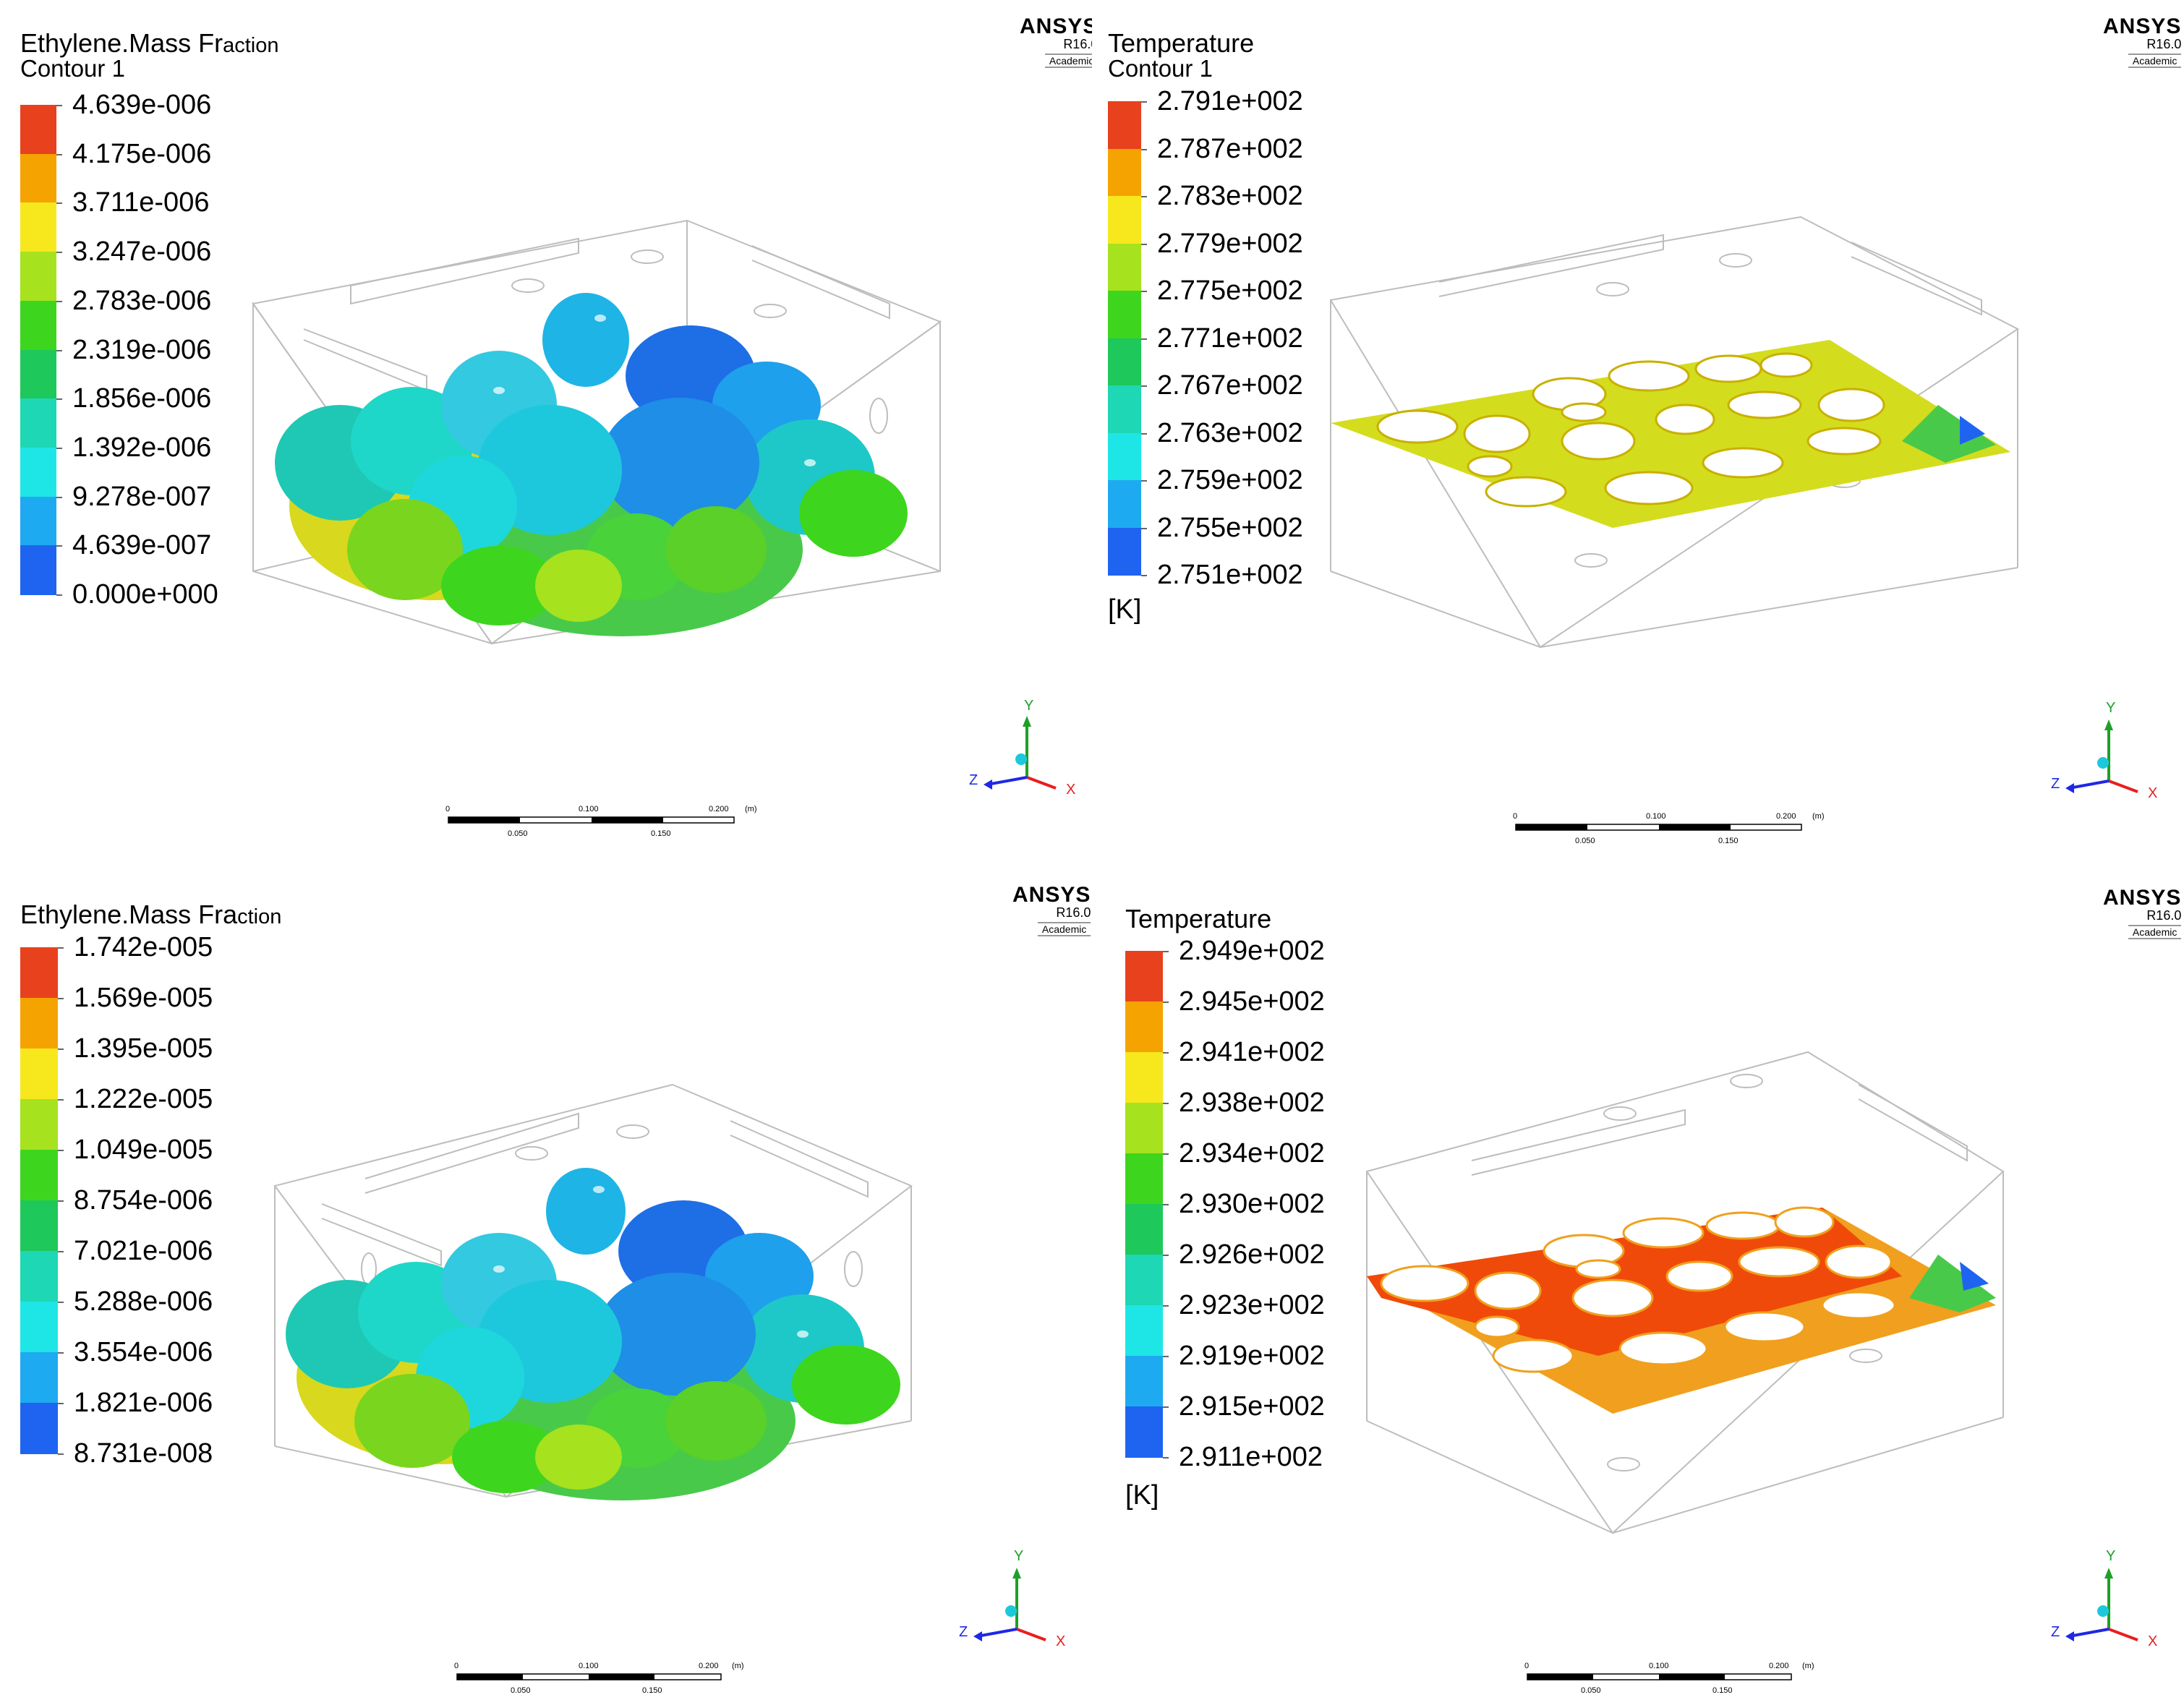 The width and height of the screenshot is (2184, 1700). Describe the element at coordinates (518, 834) in the screenshot. I see `scale-label-0050: 0.050` at that location.